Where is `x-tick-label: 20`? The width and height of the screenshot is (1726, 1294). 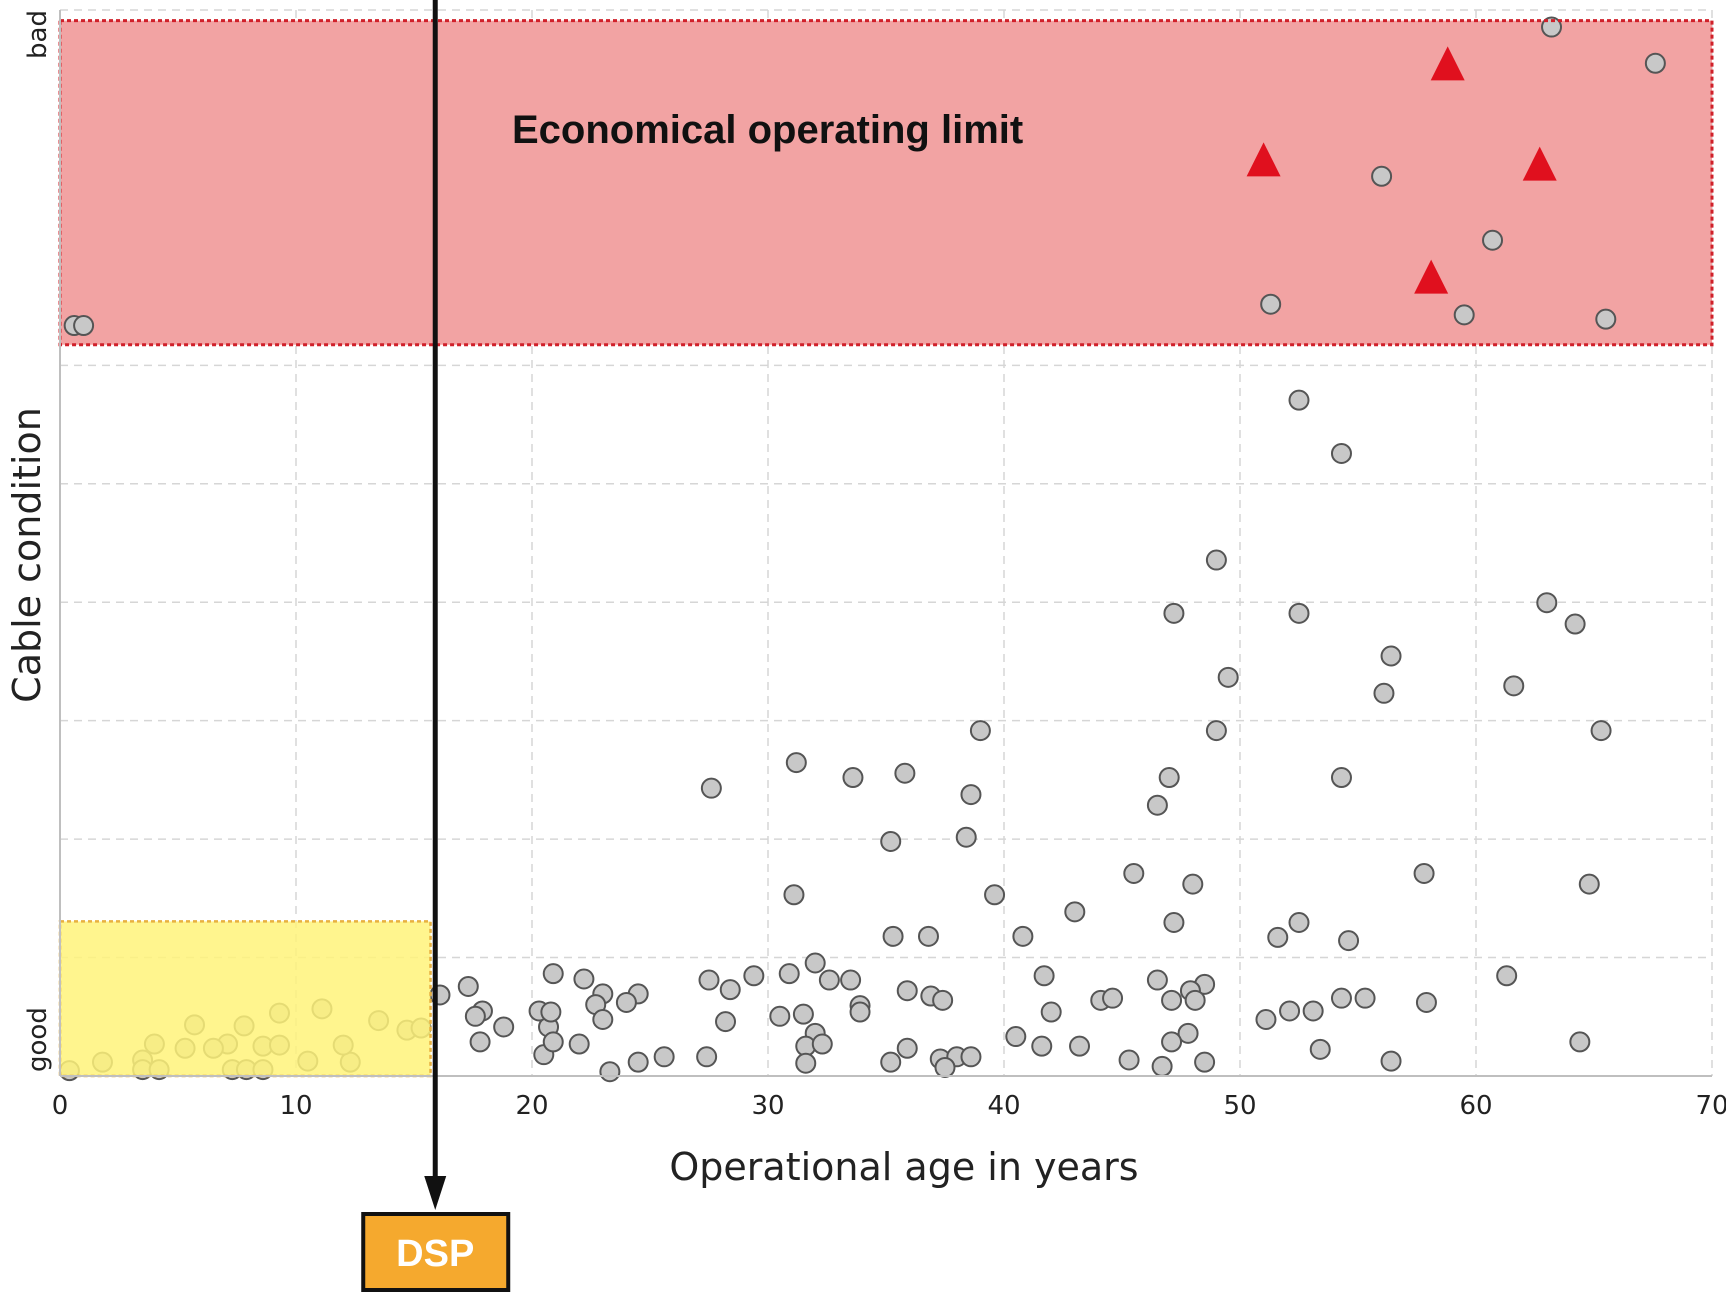 x-tick-label: 20 is located at coordinates (531, 1106).